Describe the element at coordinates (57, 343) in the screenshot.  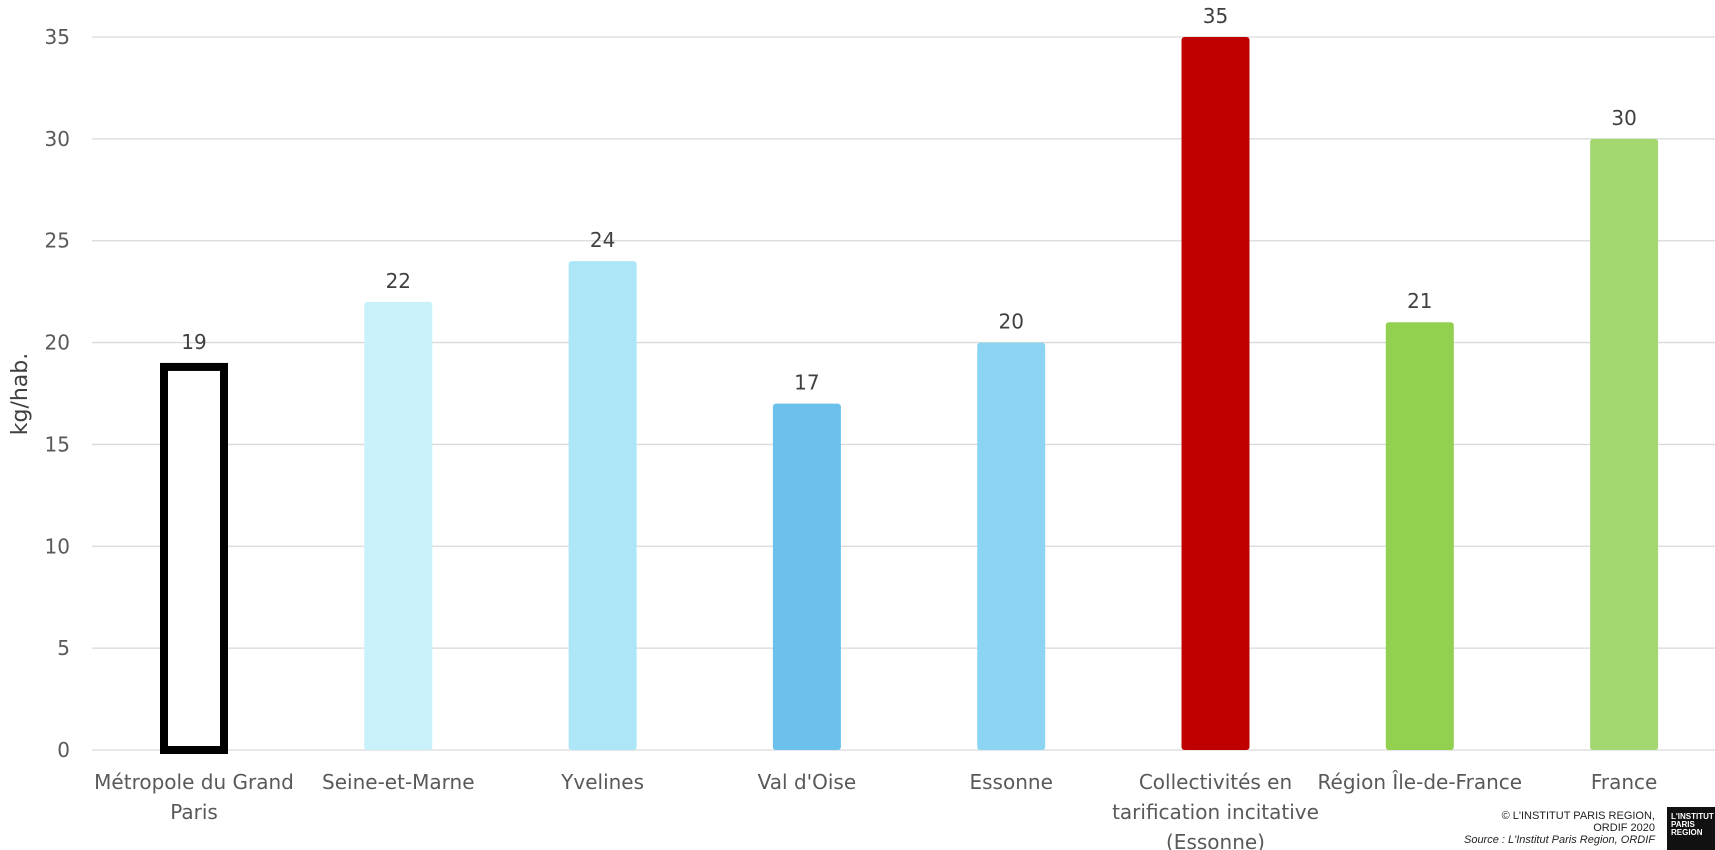
I see `y-tick-label: 20` at that location.